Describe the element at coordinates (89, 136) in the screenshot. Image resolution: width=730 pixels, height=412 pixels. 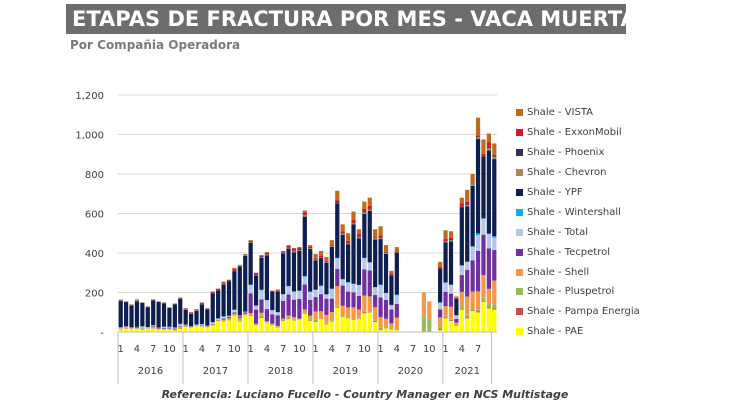
I see `y-tick-label: 1,000` at that location.